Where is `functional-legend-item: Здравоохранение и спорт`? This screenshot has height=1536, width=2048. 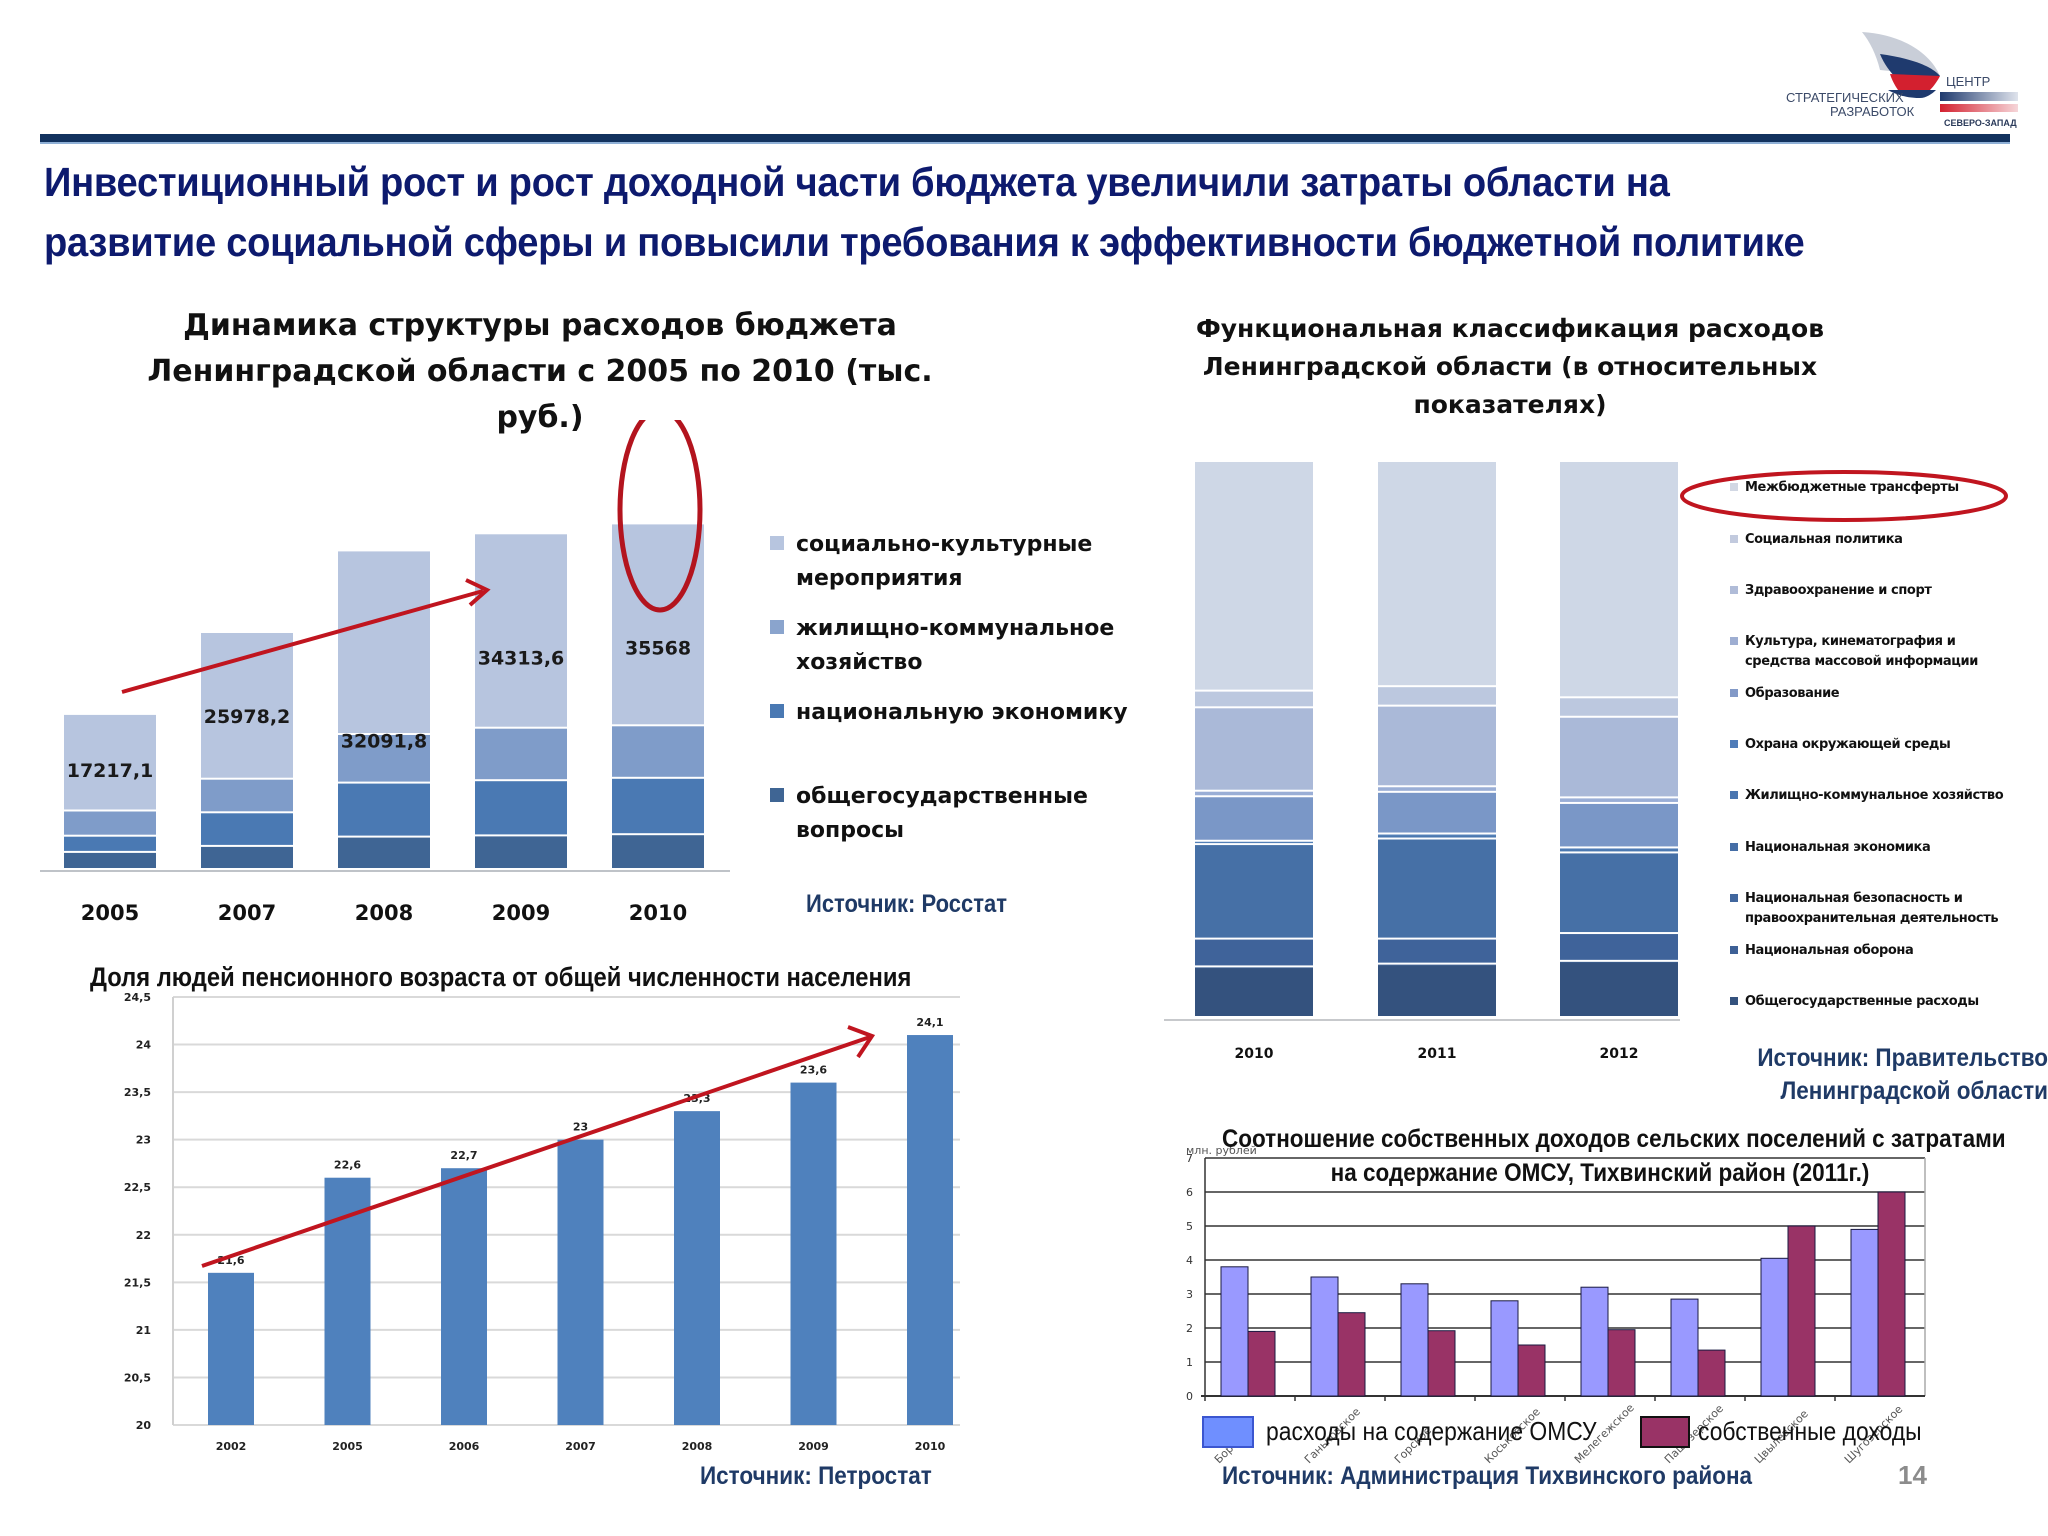 functional-legend-item: Здравоохранение и спорт is located at coordinates (1831, 591).